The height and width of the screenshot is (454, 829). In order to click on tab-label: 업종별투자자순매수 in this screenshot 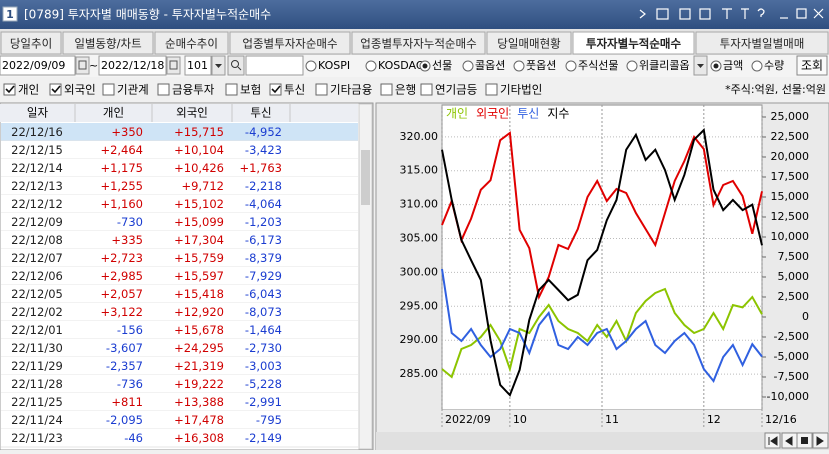, I will do `click(289, 44)`.